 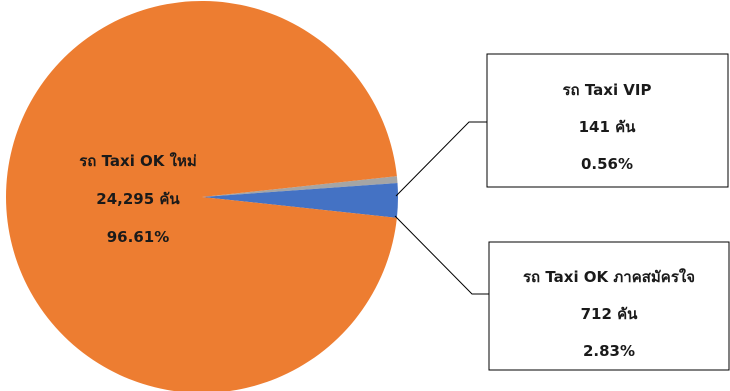 What do you see at coordinates (138, 237) in the screenshot?
I see `label-taxi-ok-new-percent: 96.61%` at bounding box center [138, 237].